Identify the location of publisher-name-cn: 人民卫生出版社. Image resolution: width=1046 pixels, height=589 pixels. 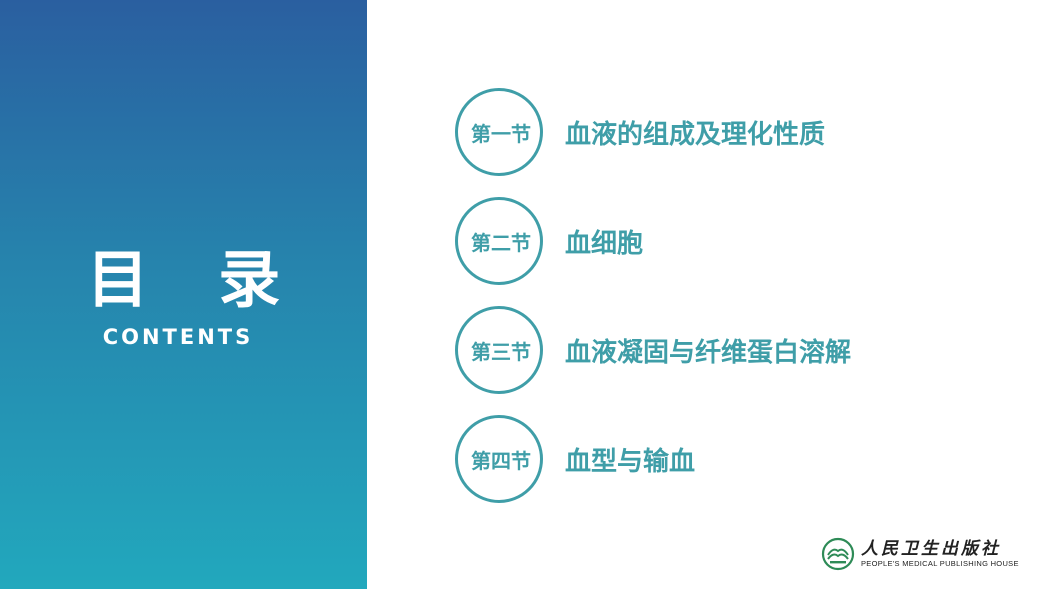
(931, 549).